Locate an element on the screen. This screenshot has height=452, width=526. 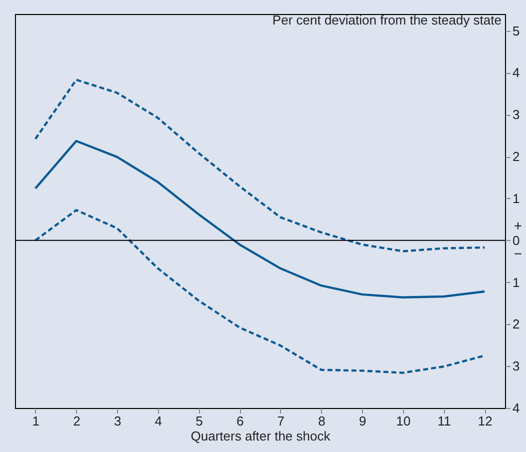
x-tick-label: 6 is located at coordinates (240, 421).